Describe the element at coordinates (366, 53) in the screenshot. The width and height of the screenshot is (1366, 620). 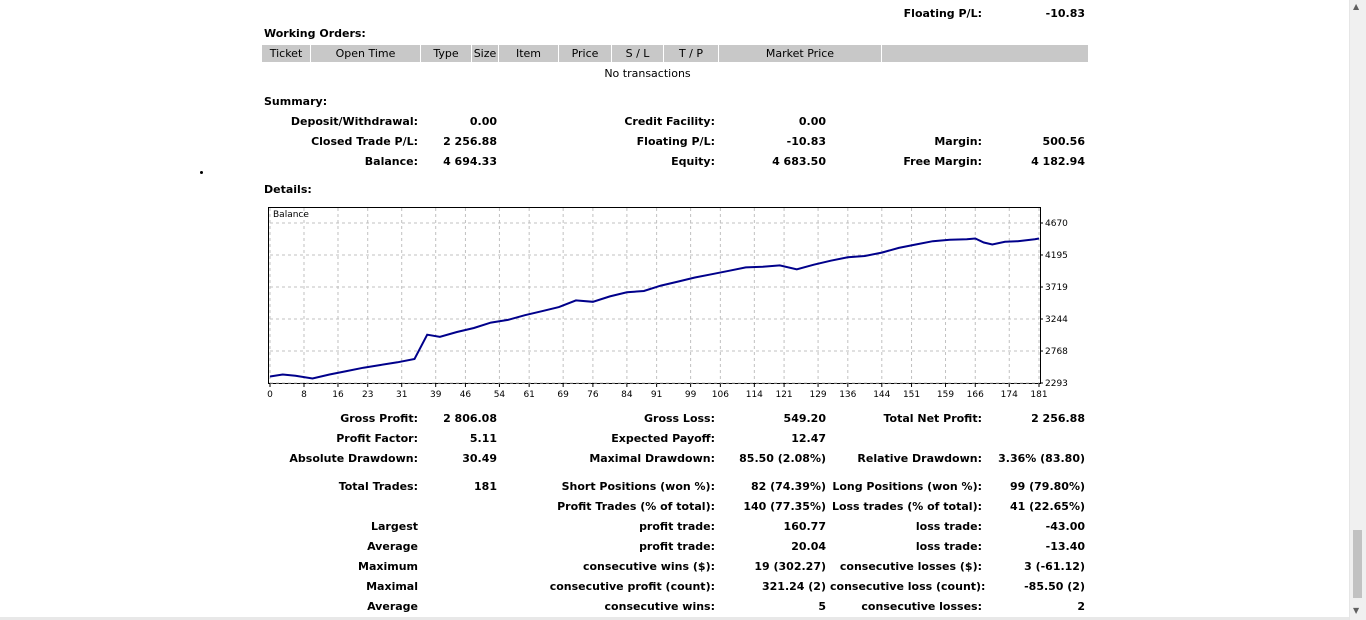
I see `col-open-time: Open Time` at that location.